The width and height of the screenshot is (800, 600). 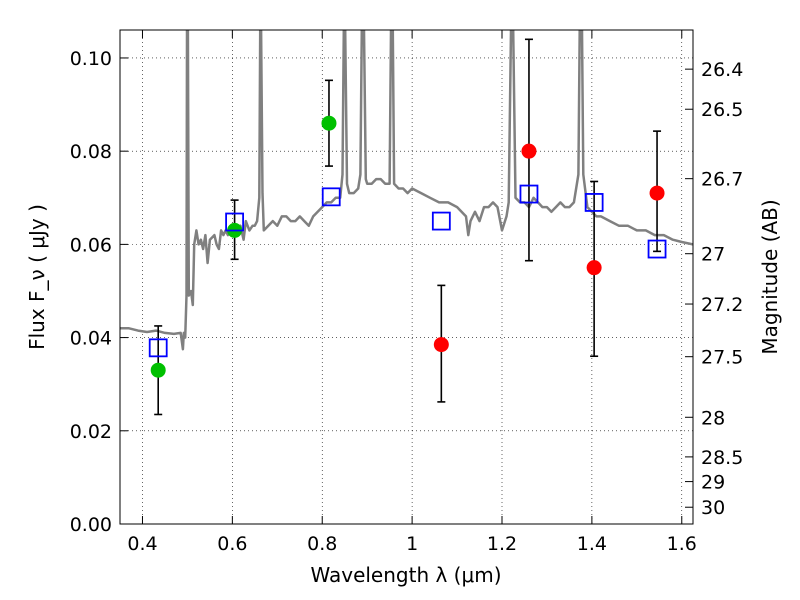 What do you see at coordinates (722, 305) in the screenshot?
I see `right-tick-label: 27.2` at bounding box center [722, 305].